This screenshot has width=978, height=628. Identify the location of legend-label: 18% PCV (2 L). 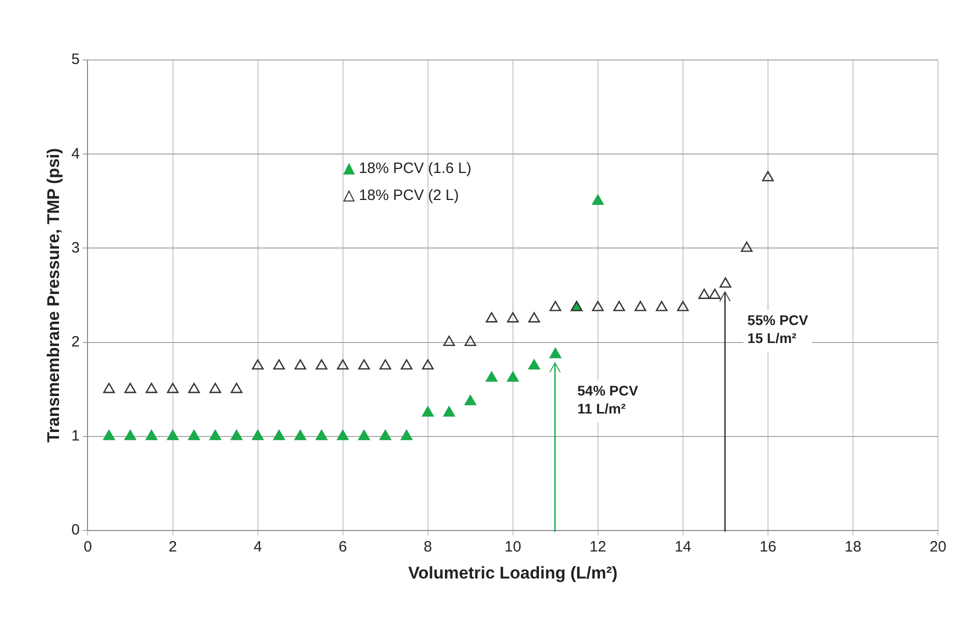
(408, 195).